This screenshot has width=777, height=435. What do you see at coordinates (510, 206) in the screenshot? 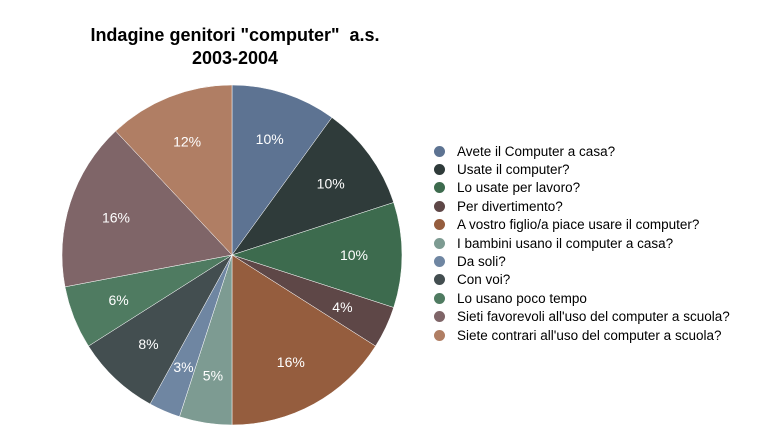
I see `legend-label-3: Per divertimento?` at bounding box center [510, 206].